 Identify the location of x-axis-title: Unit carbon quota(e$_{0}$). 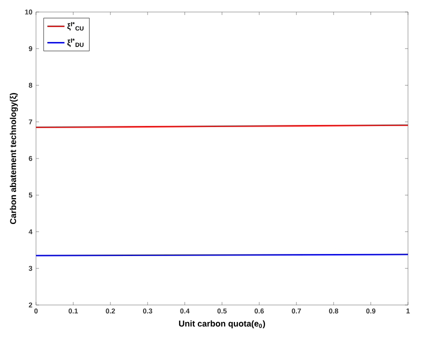
(222, 324).